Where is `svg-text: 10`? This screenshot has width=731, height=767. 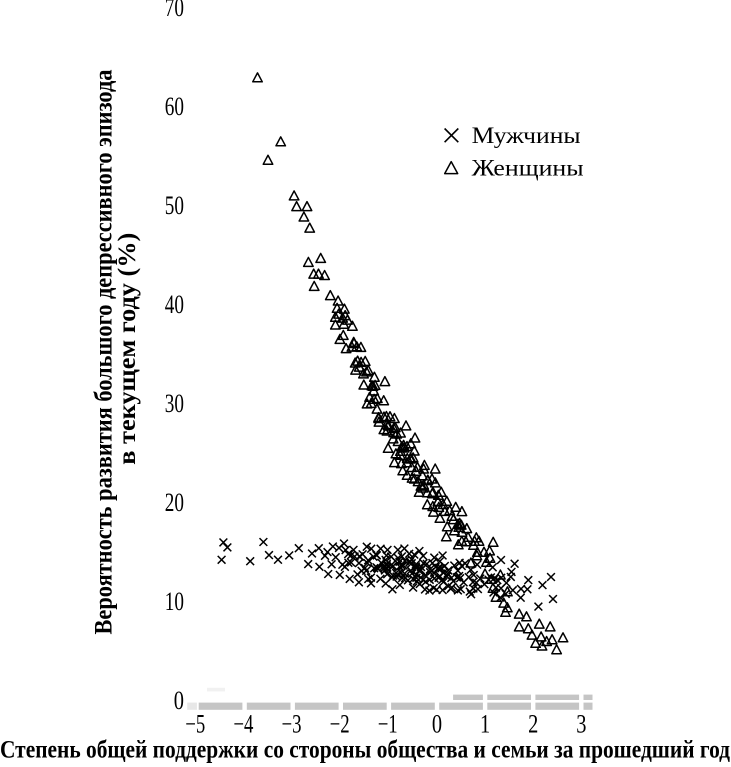 svg-text: 10 is located at coordinates (174, 601).